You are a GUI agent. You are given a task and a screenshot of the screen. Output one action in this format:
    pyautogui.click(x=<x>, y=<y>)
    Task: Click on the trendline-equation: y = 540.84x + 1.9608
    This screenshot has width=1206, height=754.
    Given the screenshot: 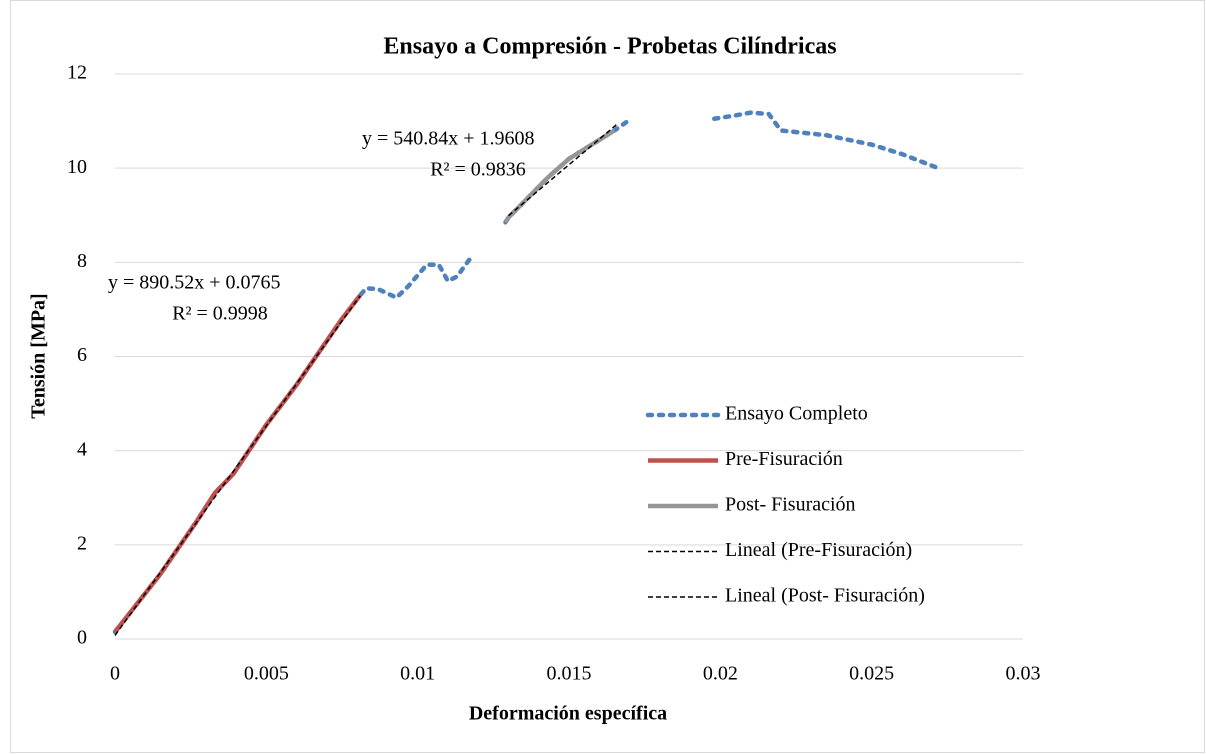 What is the action you would take?
    pyautogui.click(x=448, y=139)
    